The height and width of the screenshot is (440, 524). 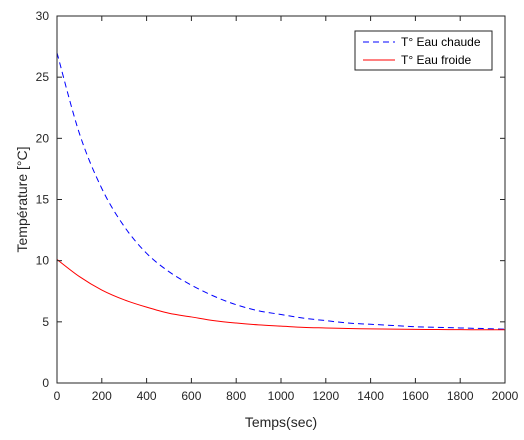 I want to click on x-tick-label: 400, so click(x=147, y=396).